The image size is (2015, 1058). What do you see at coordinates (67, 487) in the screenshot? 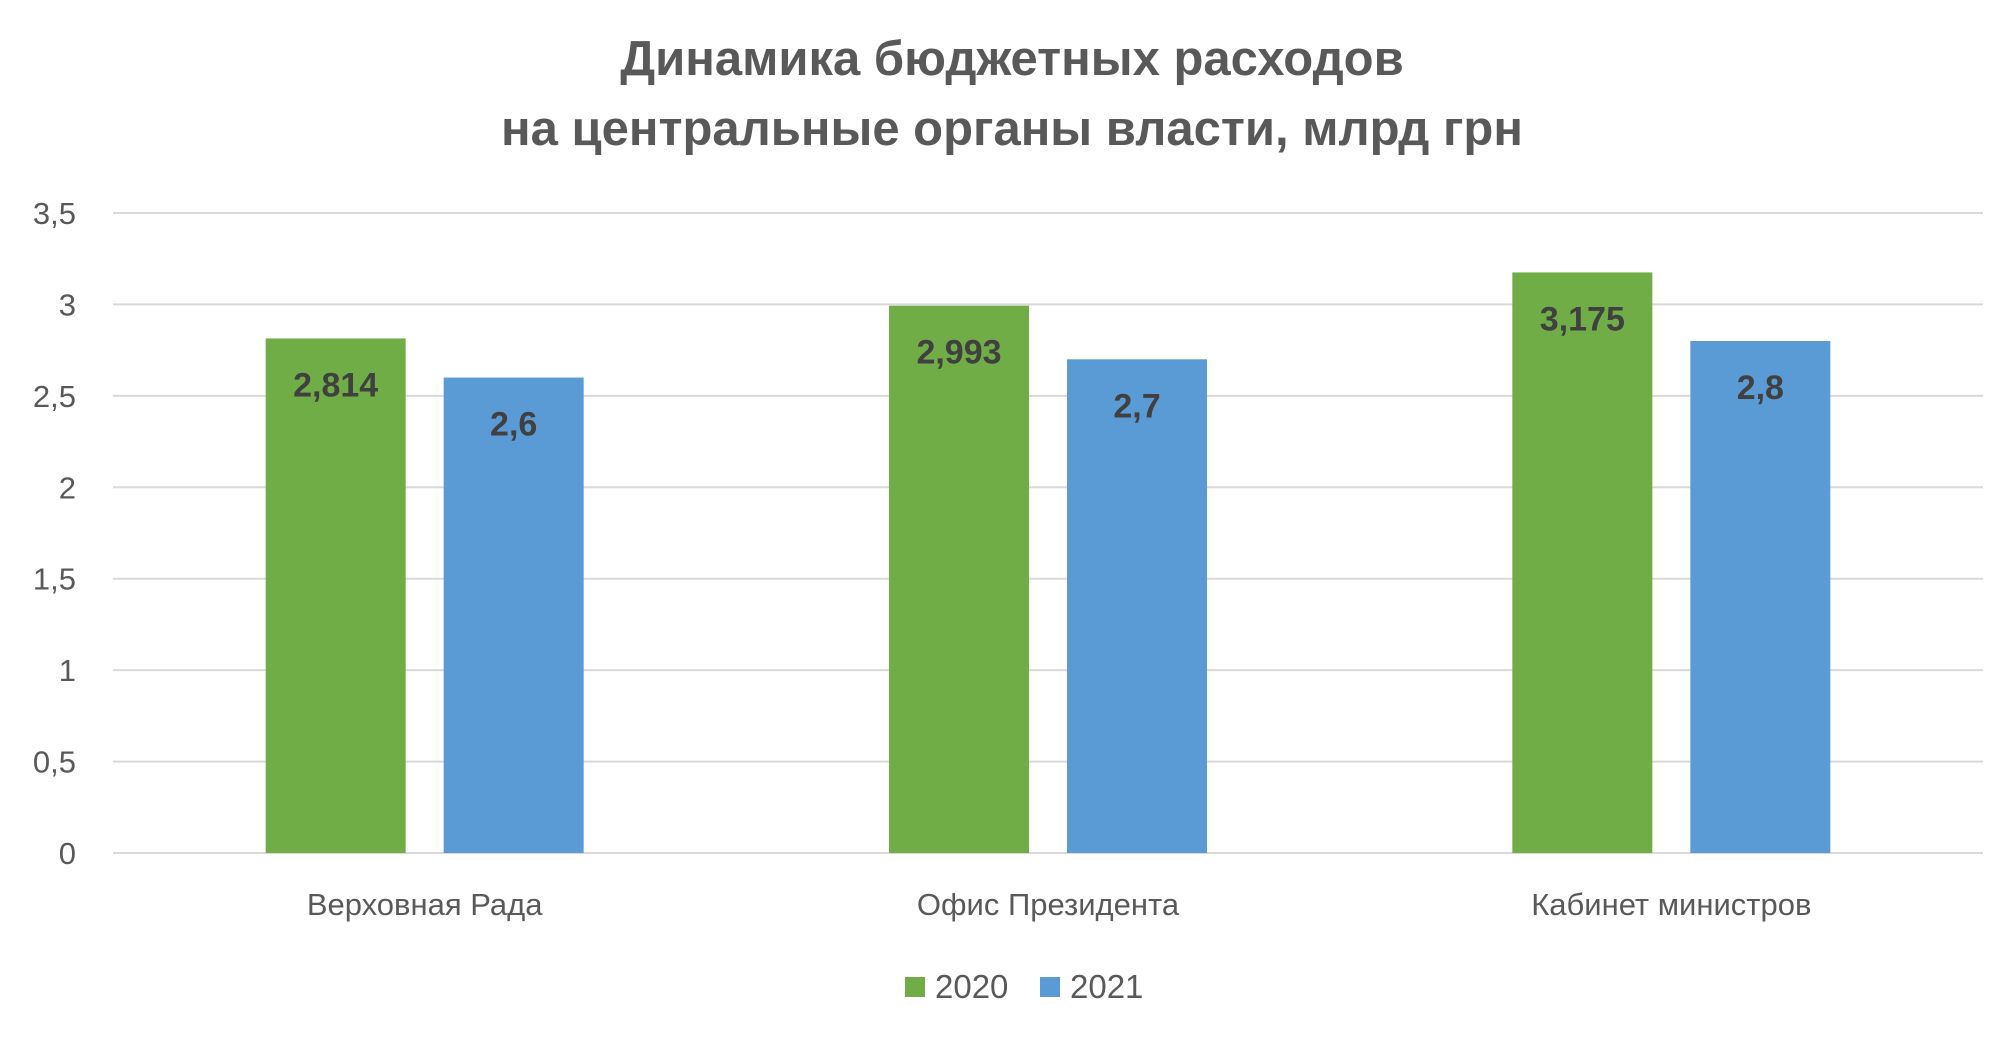
I see `y-tick-label: 2` at bounding box center [67, 487].